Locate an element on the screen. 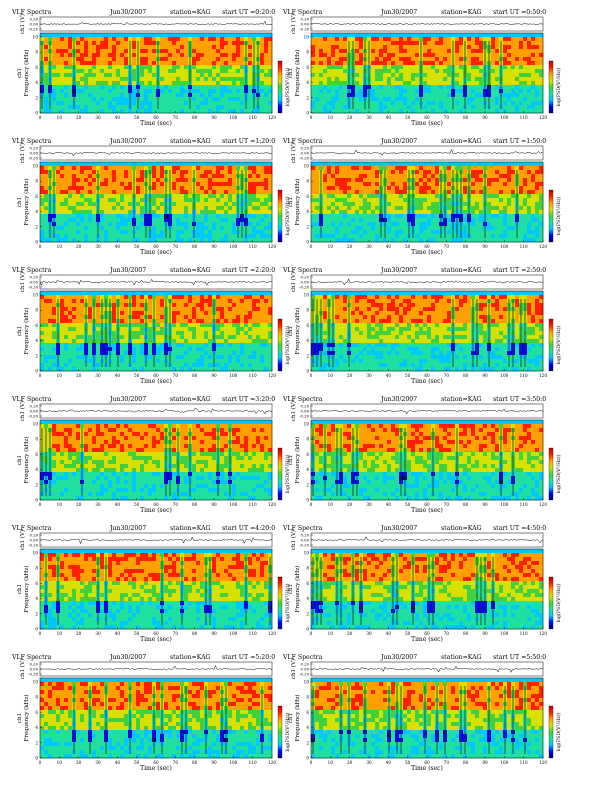 The width and height of the screenshot is (612, 796). time-axis-label: Time (sec) is located at coordinates (427, 252).